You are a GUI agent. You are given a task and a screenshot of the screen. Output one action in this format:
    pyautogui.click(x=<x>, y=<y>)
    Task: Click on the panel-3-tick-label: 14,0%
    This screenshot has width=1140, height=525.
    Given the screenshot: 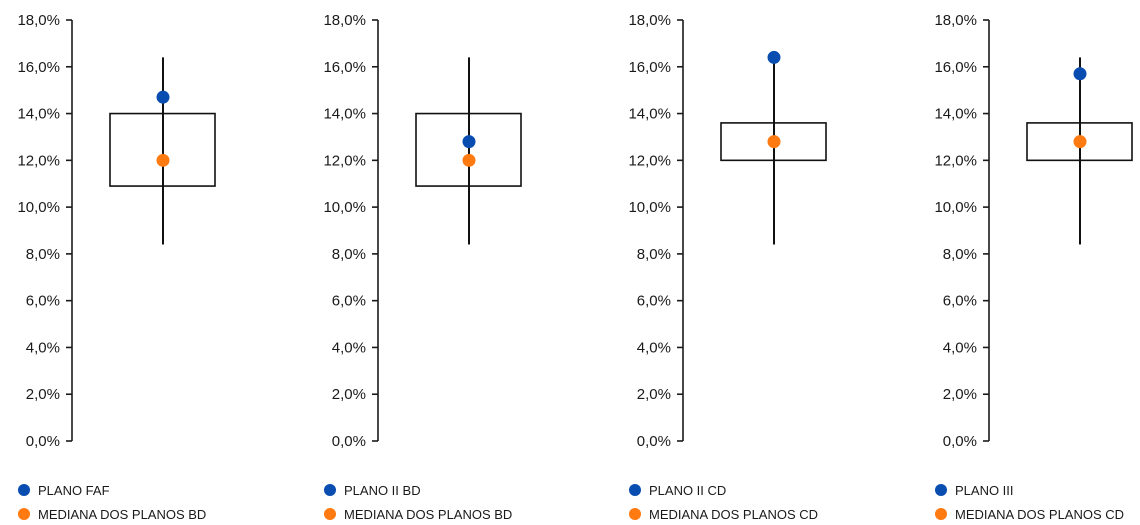 What is the action you would take?
    pyautogui.click(x=649, y=114)
    